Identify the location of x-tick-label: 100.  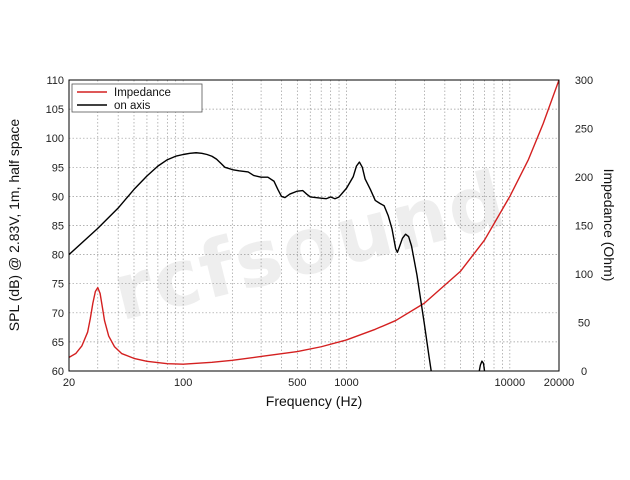
(183, 383).